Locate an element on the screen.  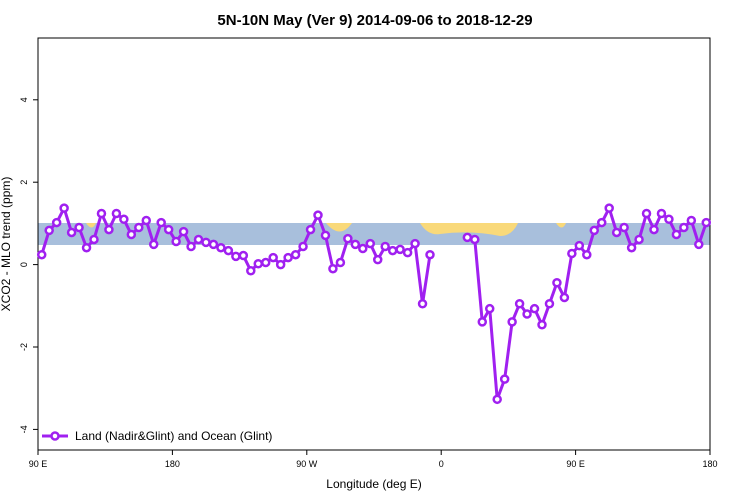
legend-label: Land (Nadir&Glint) and Ocean (Glint) is located at coordinates (173, 436).